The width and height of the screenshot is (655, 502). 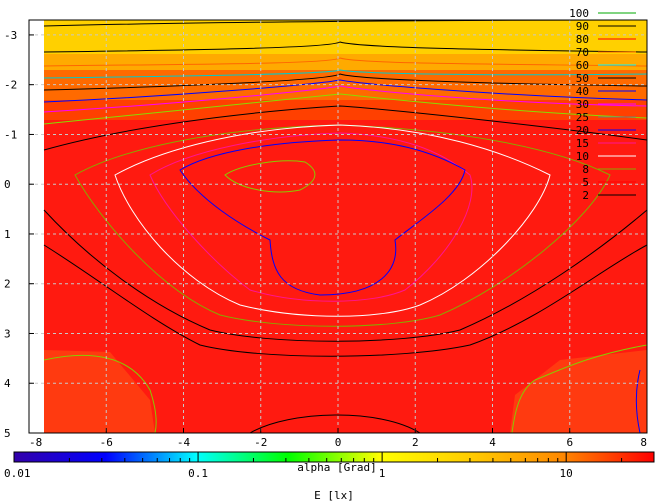 I want to click on x-tick-label: 4, so click(x=492, y=442).